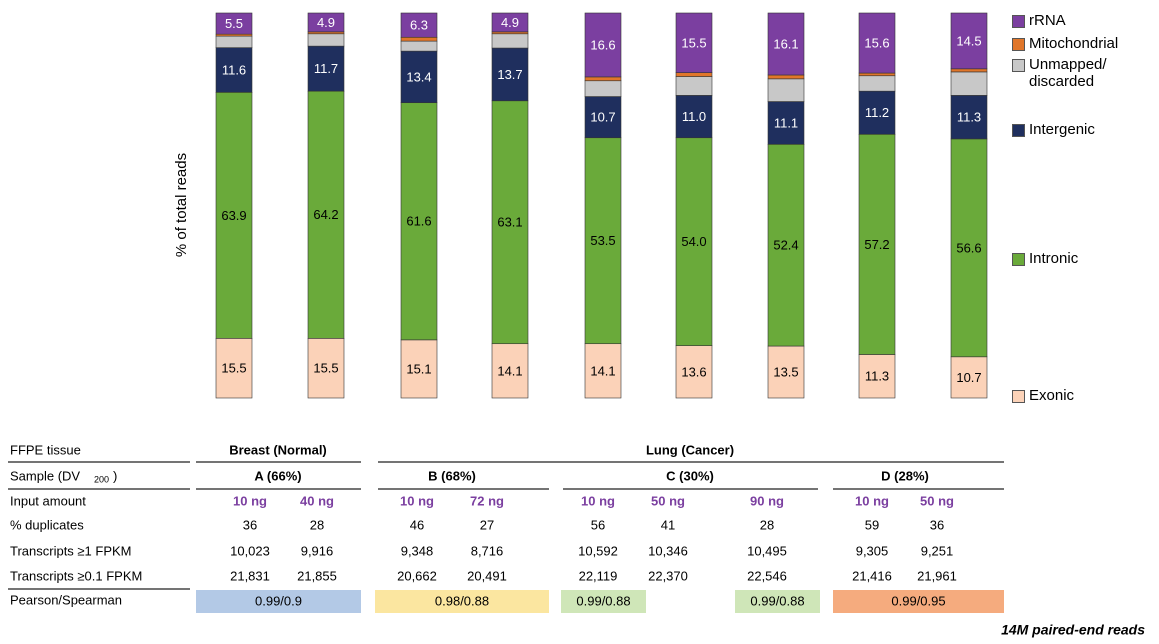  Describe the element at coordinates (872, 550) in the screenshot. I see `table-cell: 9,305` at that location.